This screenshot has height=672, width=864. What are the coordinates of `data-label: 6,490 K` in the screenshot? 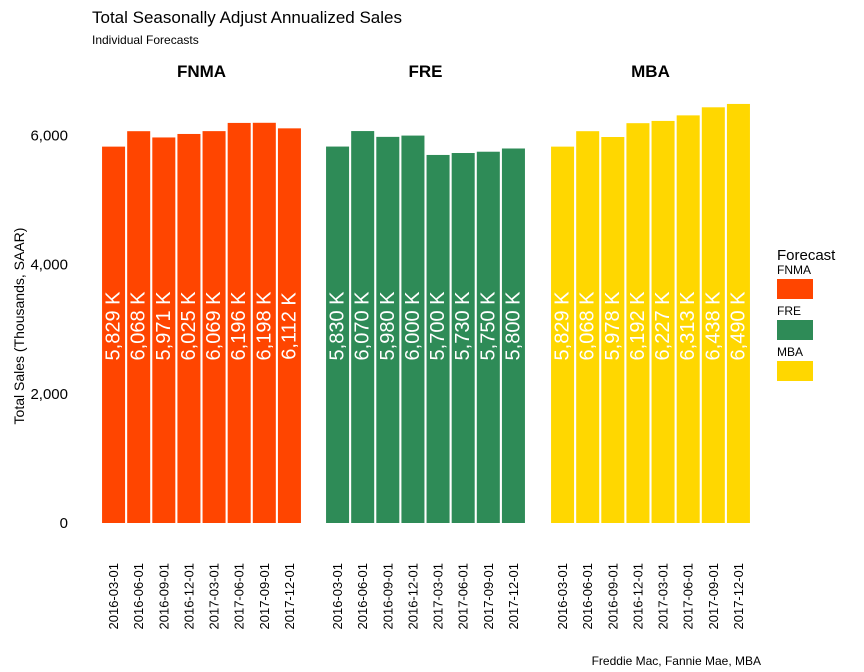 It's located at (738, 326).